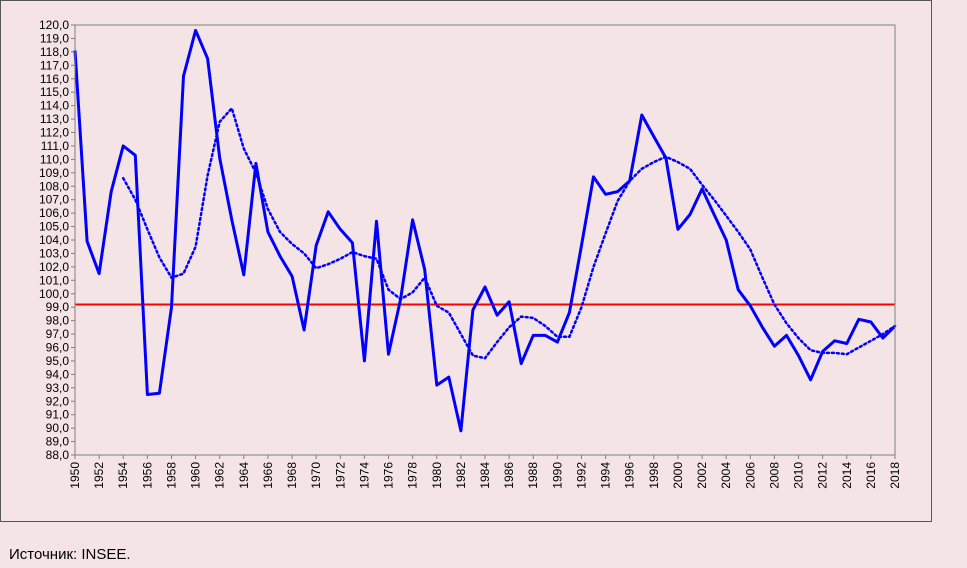 Image resolution: width=967 pixels, height=568 pixels. I want to click on y-tick-label: 115,0, so click(54, 92).